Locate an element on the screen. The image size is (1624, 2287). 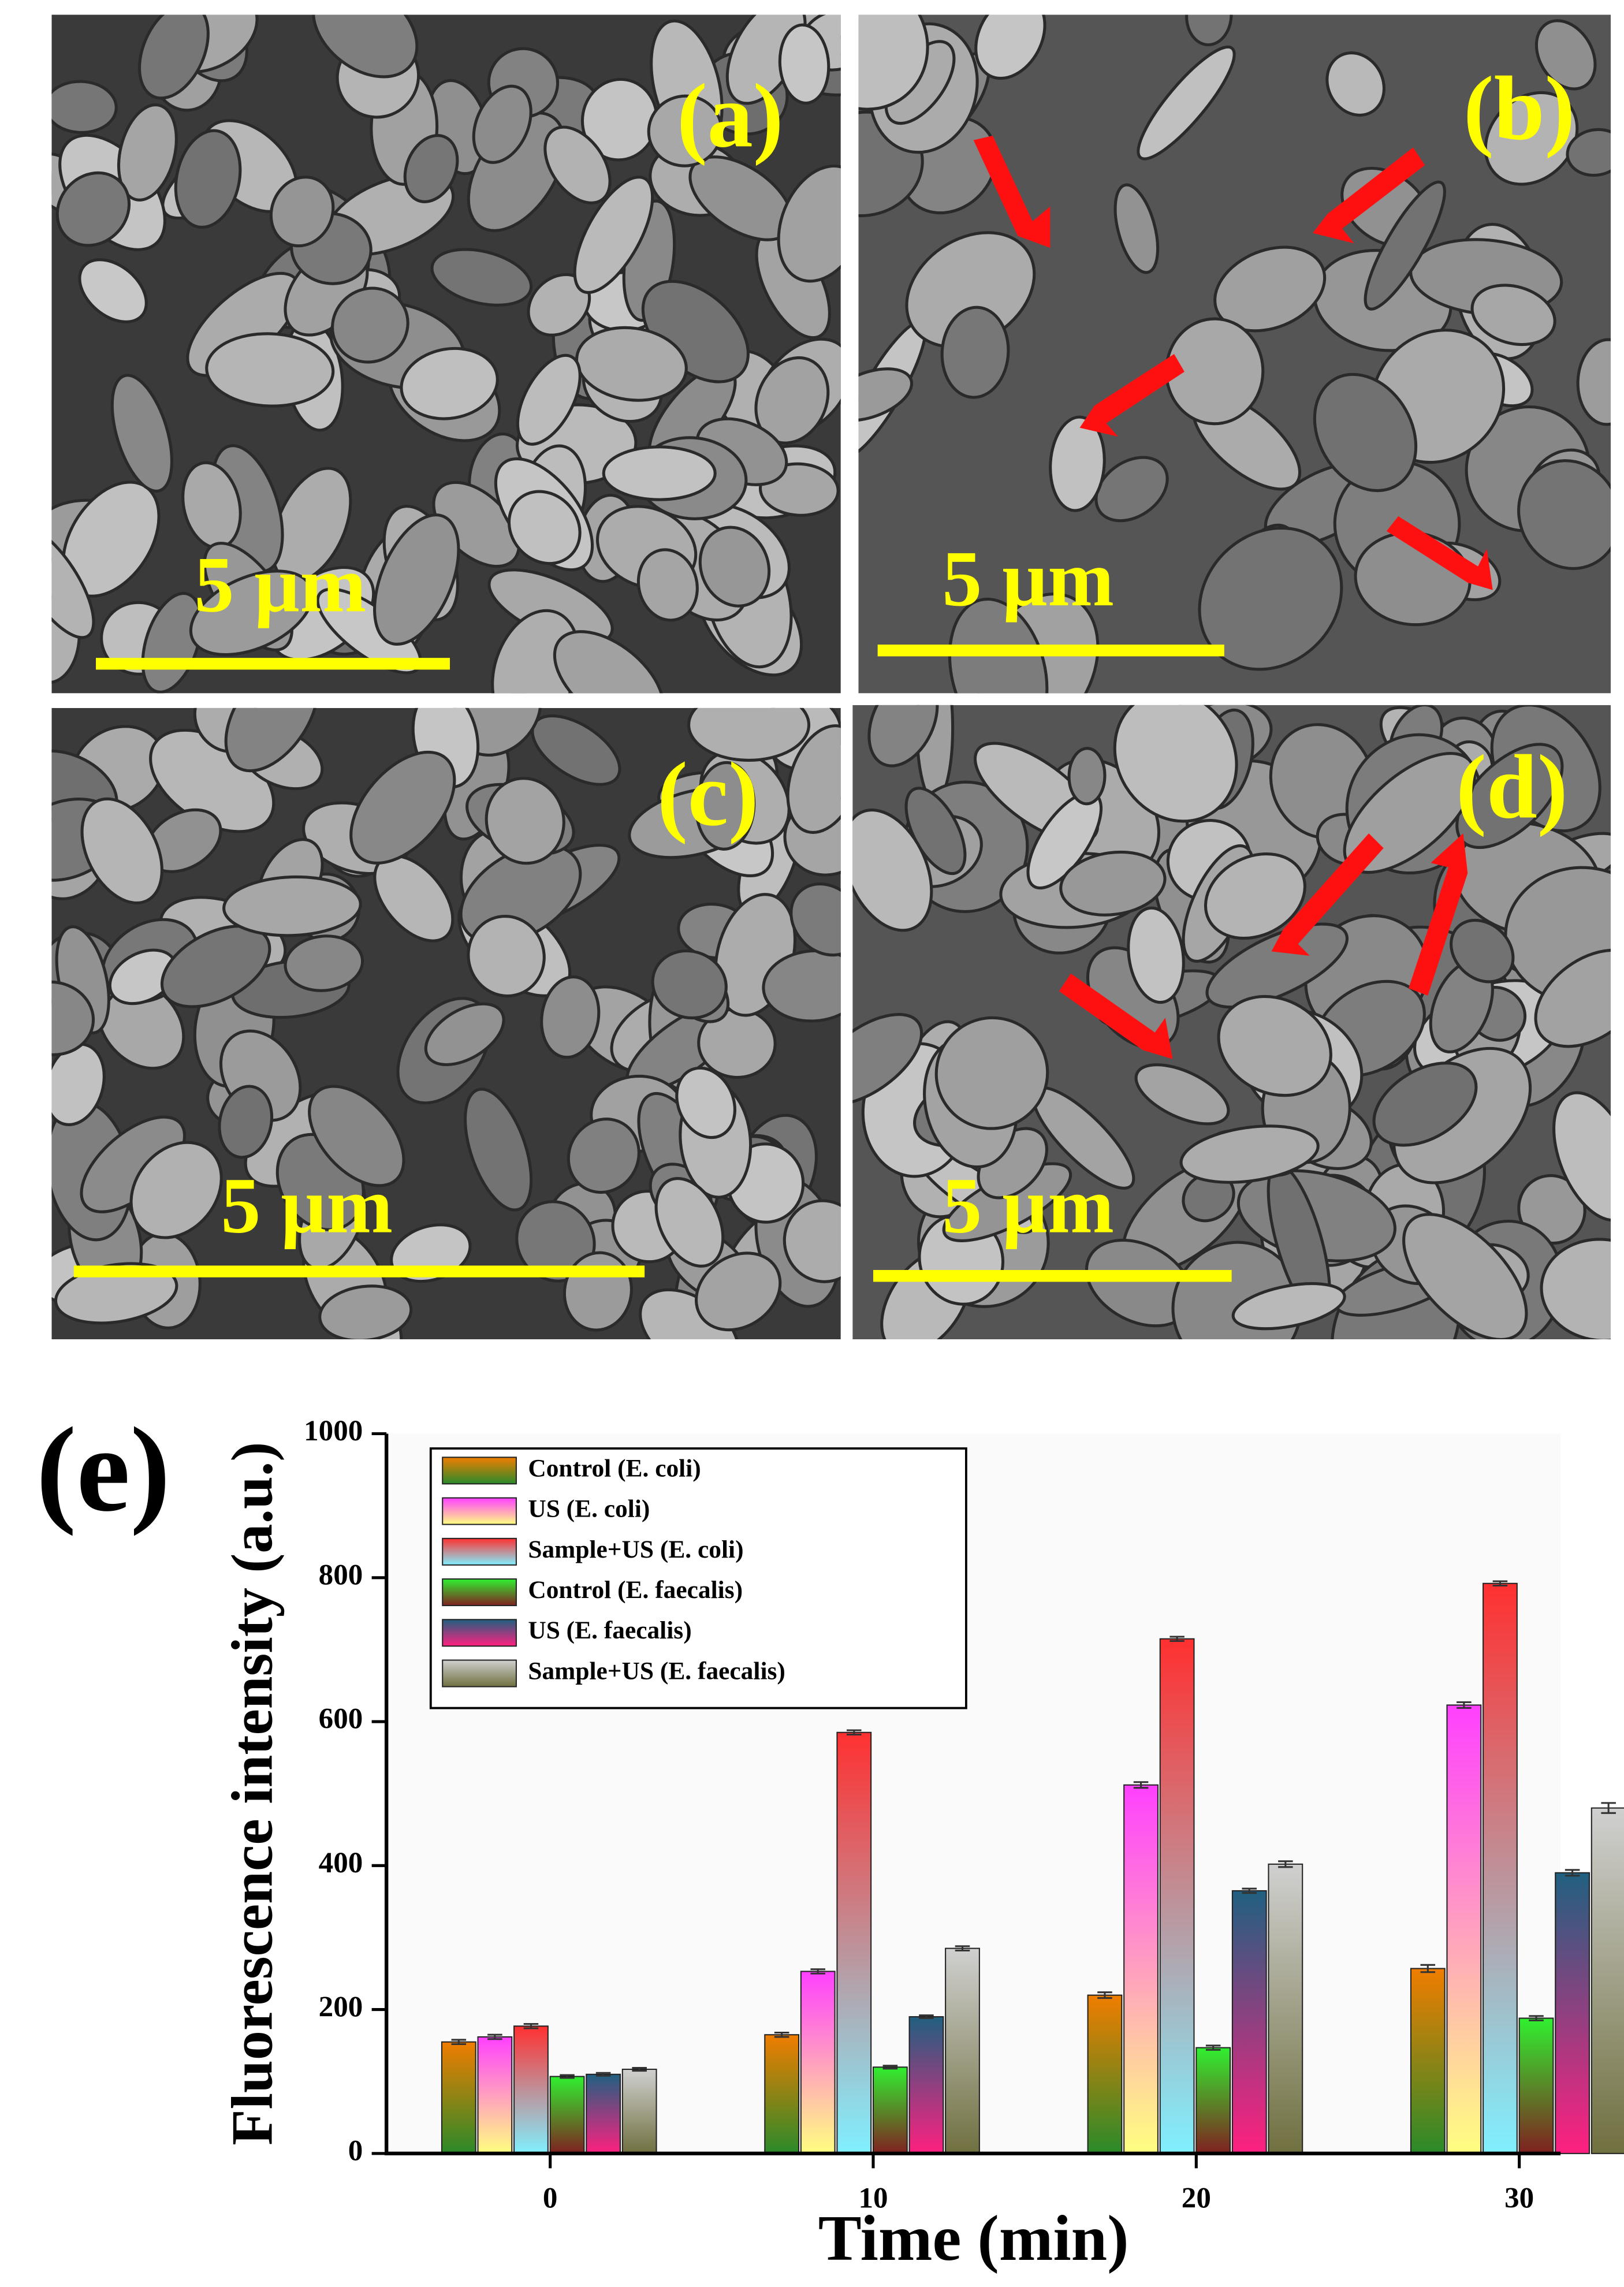
legend-label: Control (E. faecalis) is located at coordinates (635, 1590).